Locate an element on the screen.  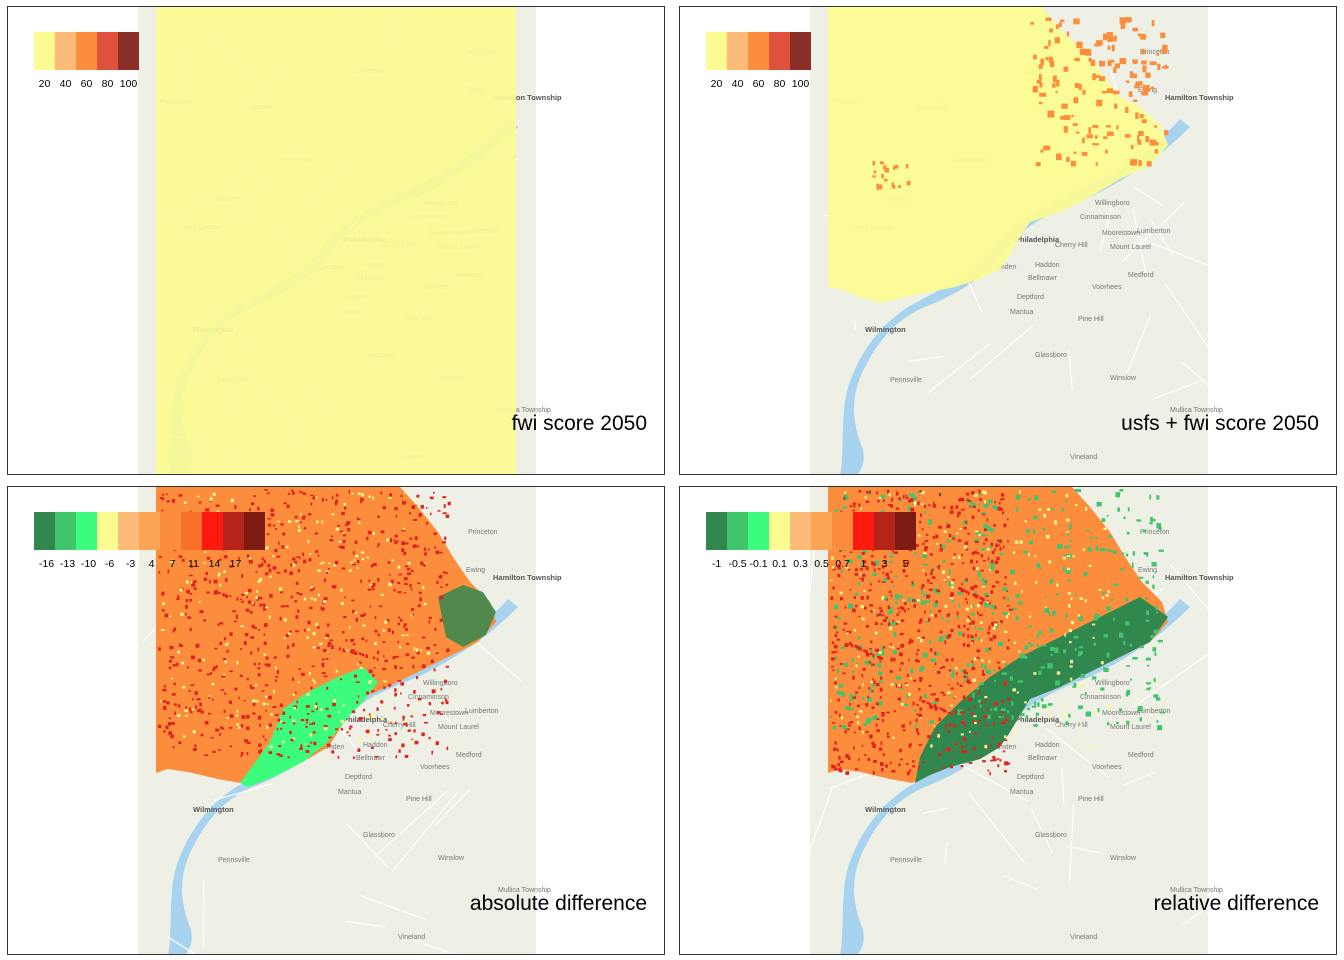
color-legend: -1 -0.5 -0.1 0.1 0.3 0.5 0.7 1 3 5 is located at coordinates (811, 542).